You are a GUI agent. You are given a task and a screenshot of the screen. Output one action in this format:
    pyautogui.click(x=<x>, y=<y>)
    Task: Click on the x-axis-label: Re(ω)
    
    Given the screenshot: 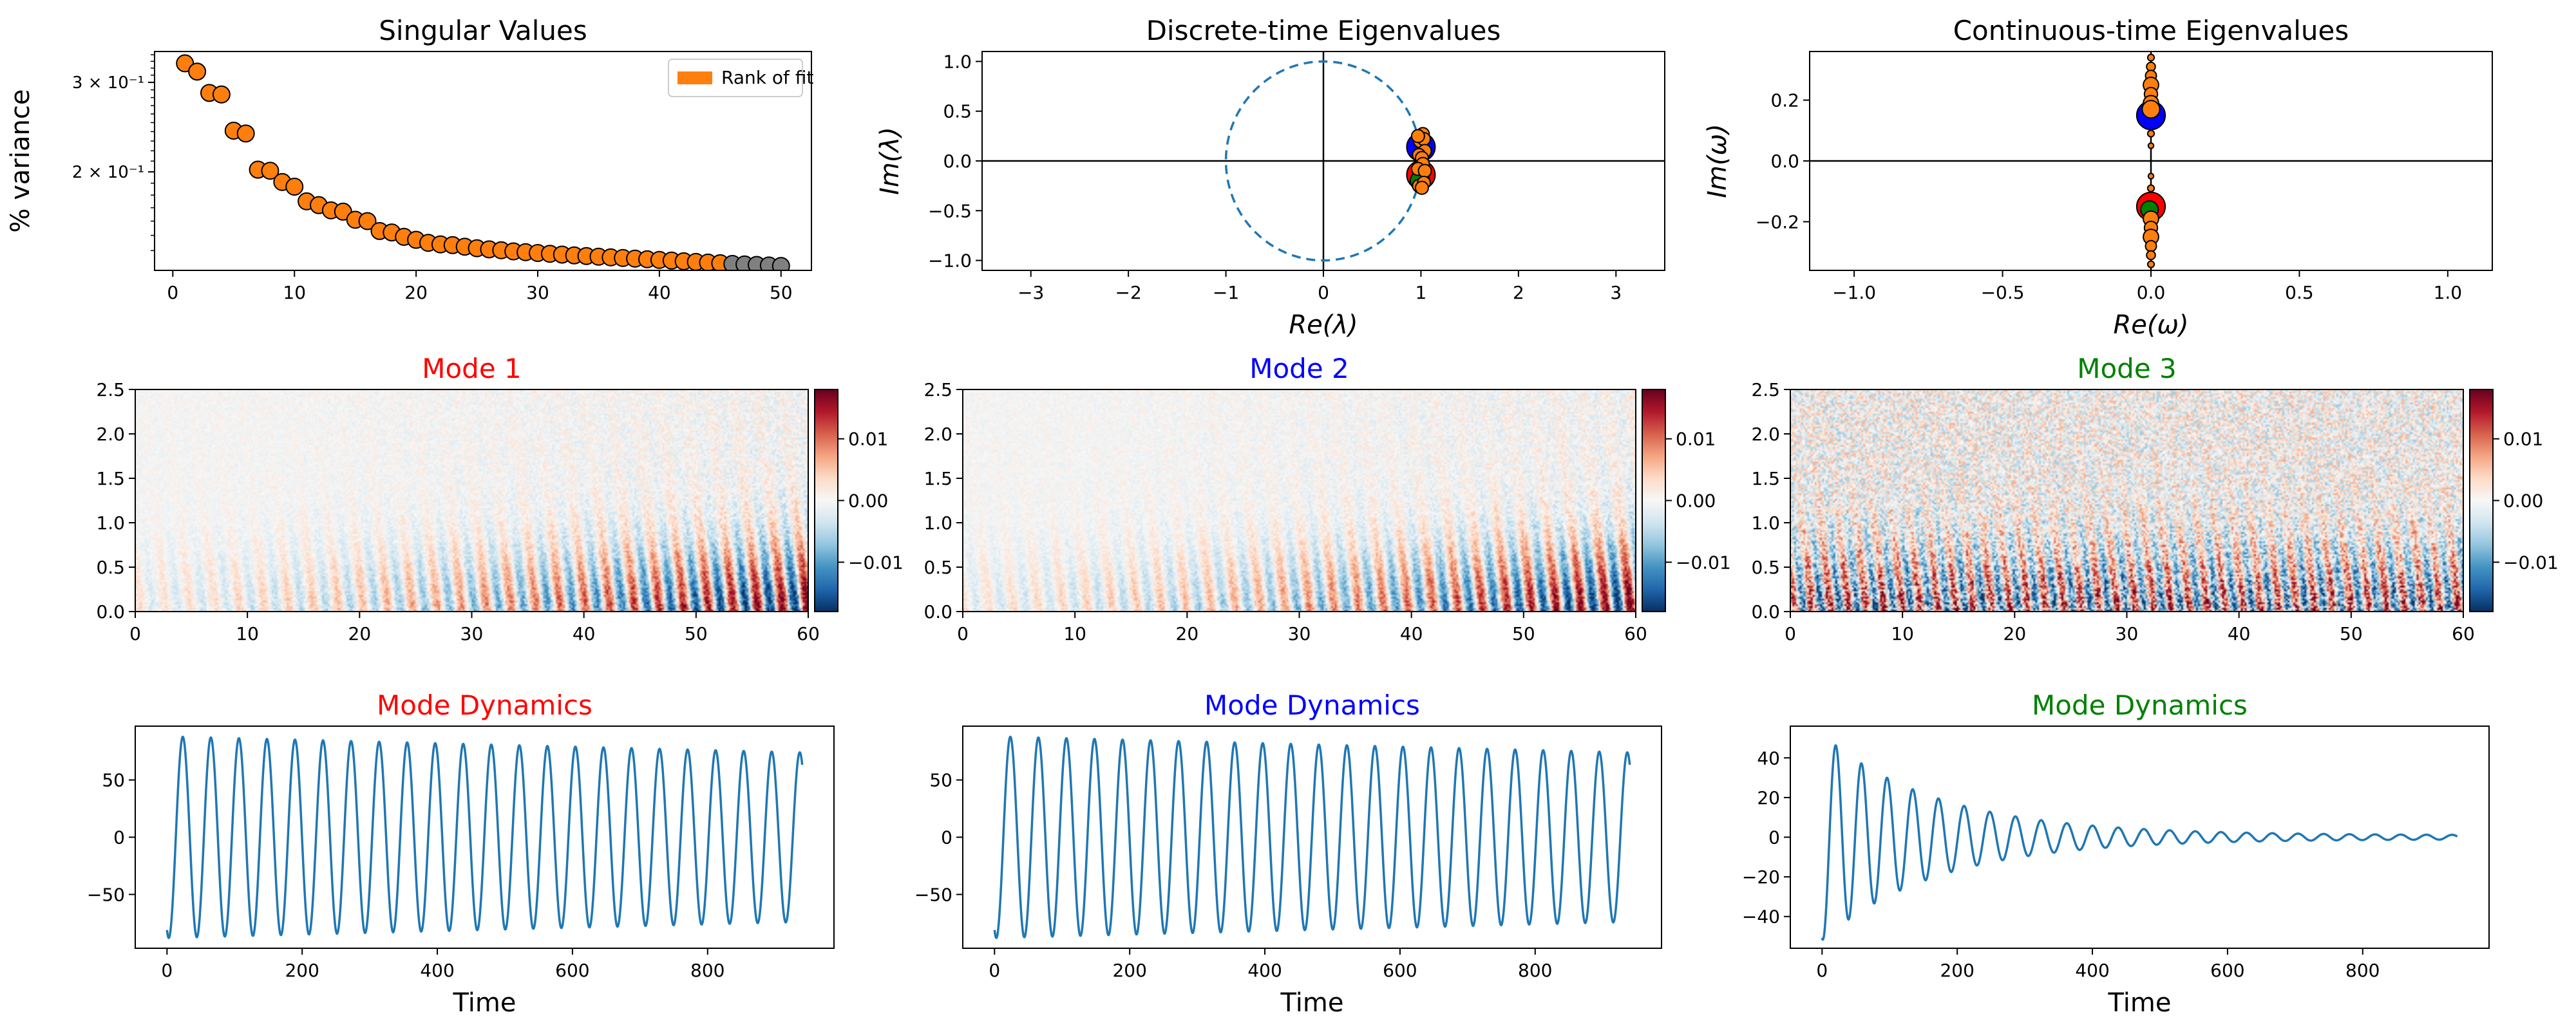 What is the action you would take?
    pyautogui.click(x=2150, y=325)
    